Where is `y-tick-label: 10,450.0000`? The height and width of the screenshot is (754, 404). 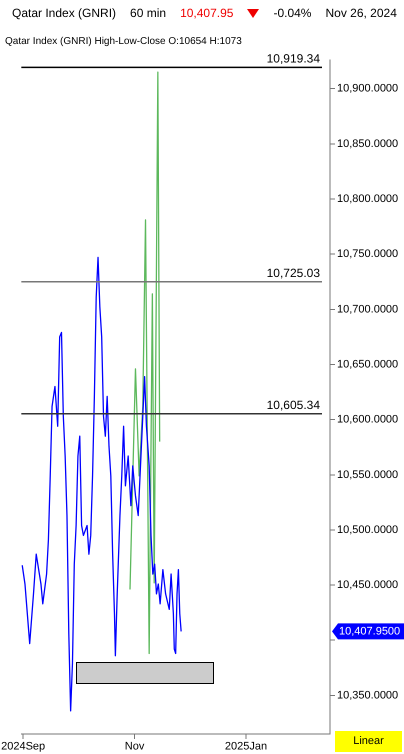 y-tick-label: 10,450.0000 is located at coordinates (367, 585).